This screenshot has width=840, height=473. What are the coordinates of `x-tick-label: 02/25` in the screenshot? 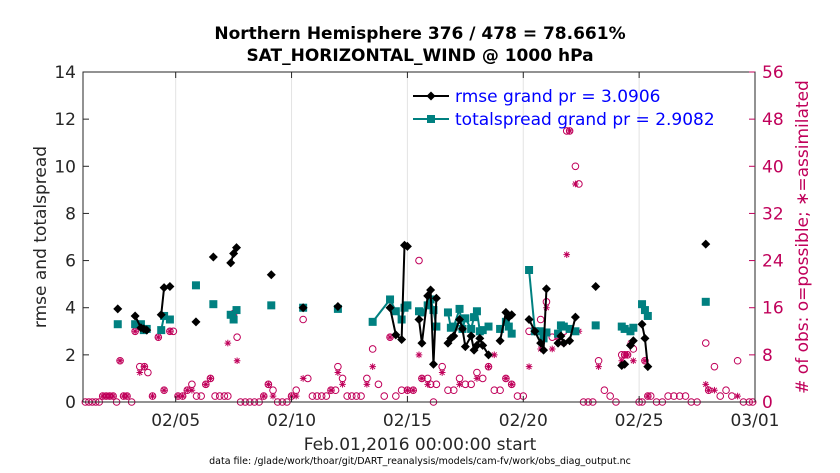 It's located at (639, 421).